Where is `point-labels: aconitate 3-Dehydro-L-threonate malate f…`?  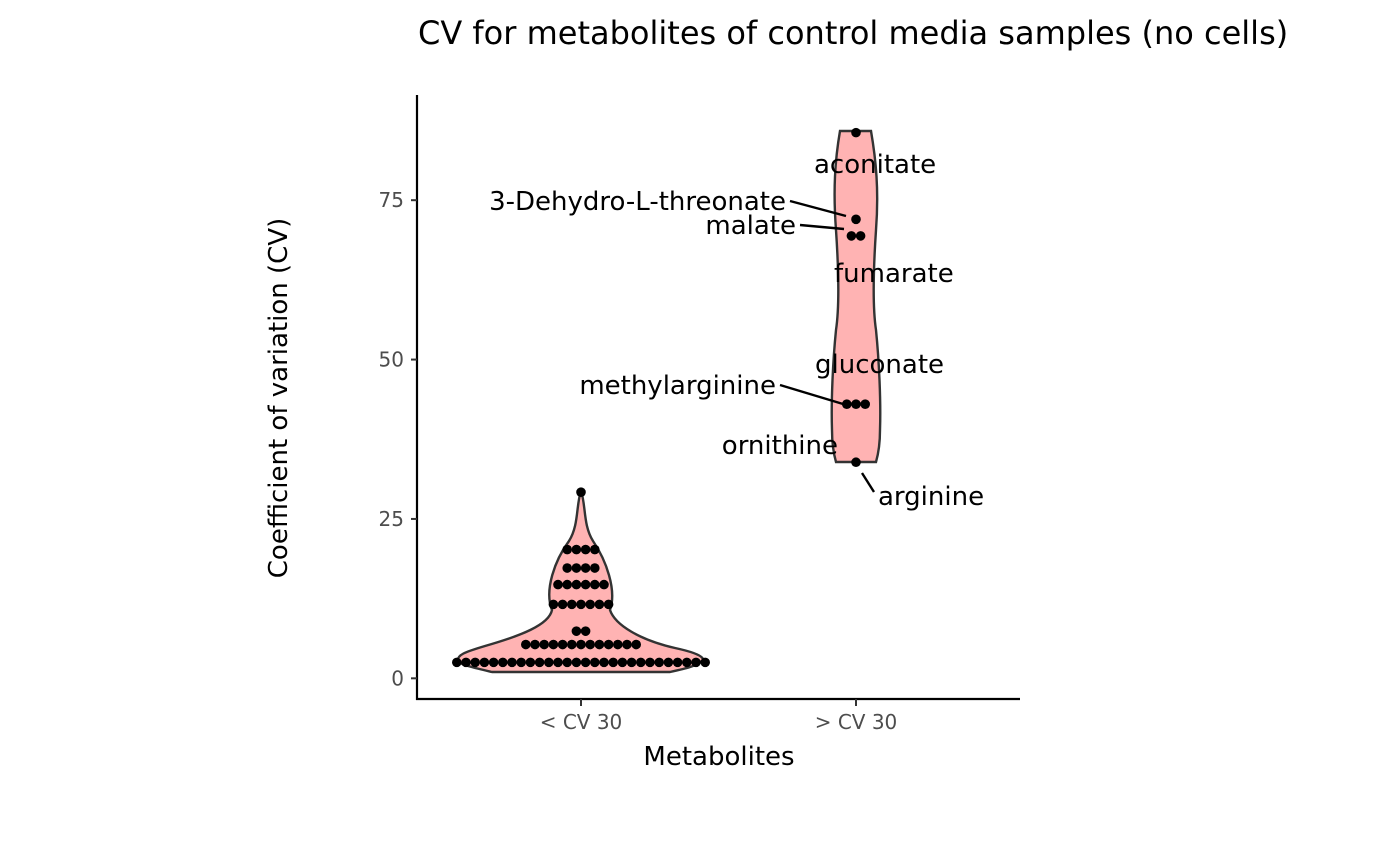 point-labels: aconitate 3-Dehydro-L-threonate malate f… is located at coordinates (736, 331).